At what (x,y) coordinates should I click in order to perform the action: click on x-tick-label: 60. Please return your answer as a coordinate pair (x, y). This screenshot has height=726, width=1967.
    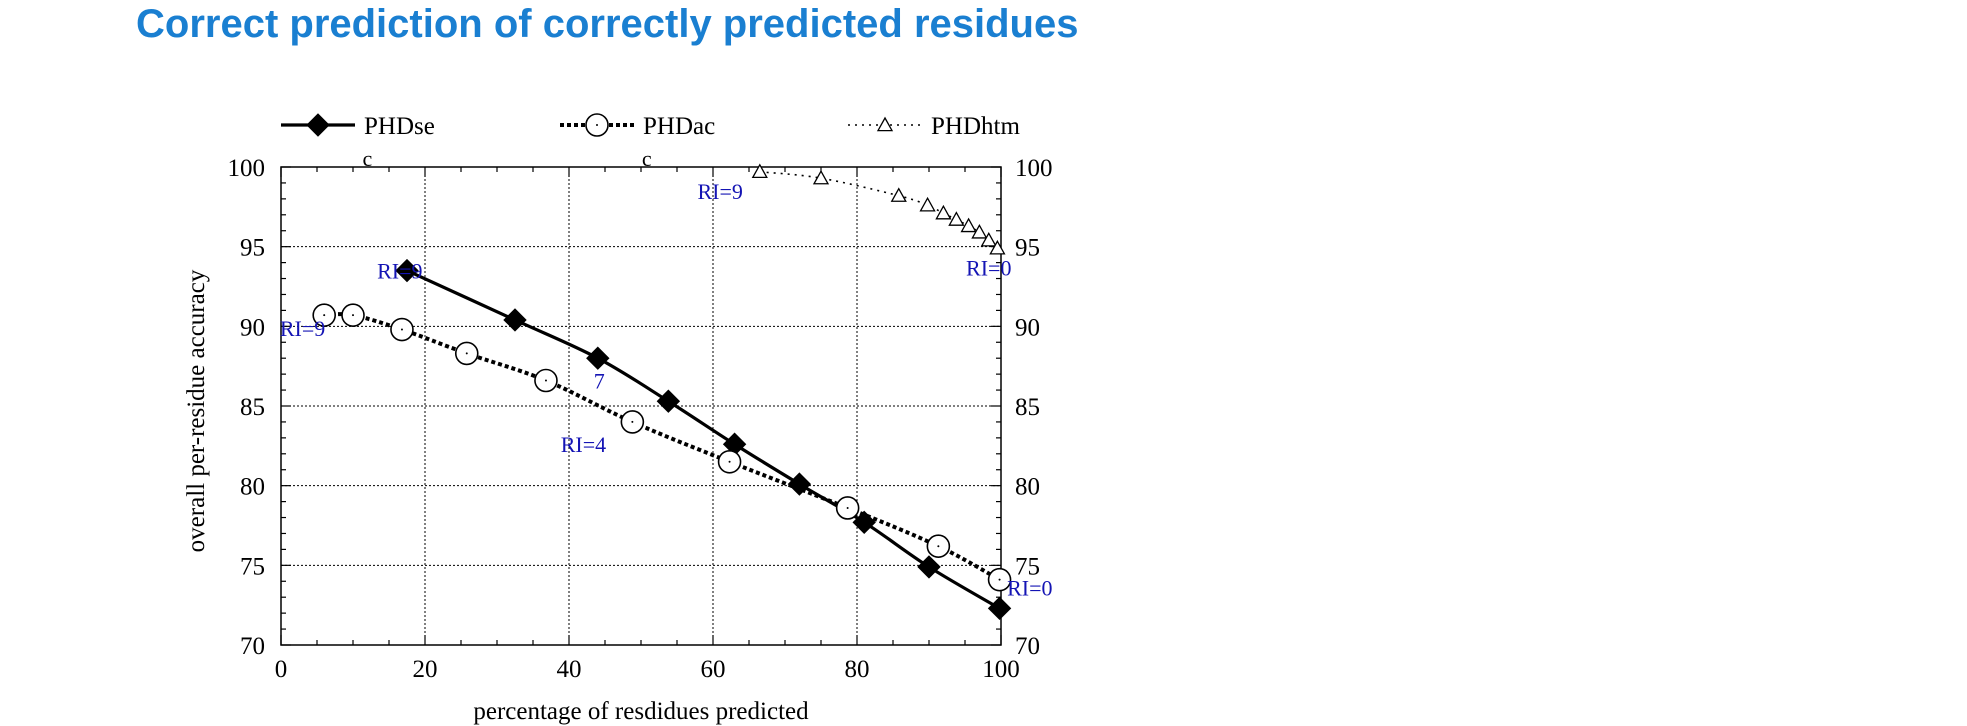
    Looking at the image, I should click on (713, 669).